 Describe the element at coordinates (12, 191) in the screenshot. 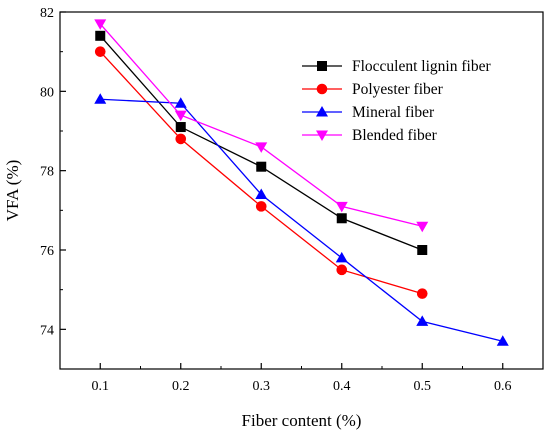

I see `y-axis-title: VFA (%)` at that location.